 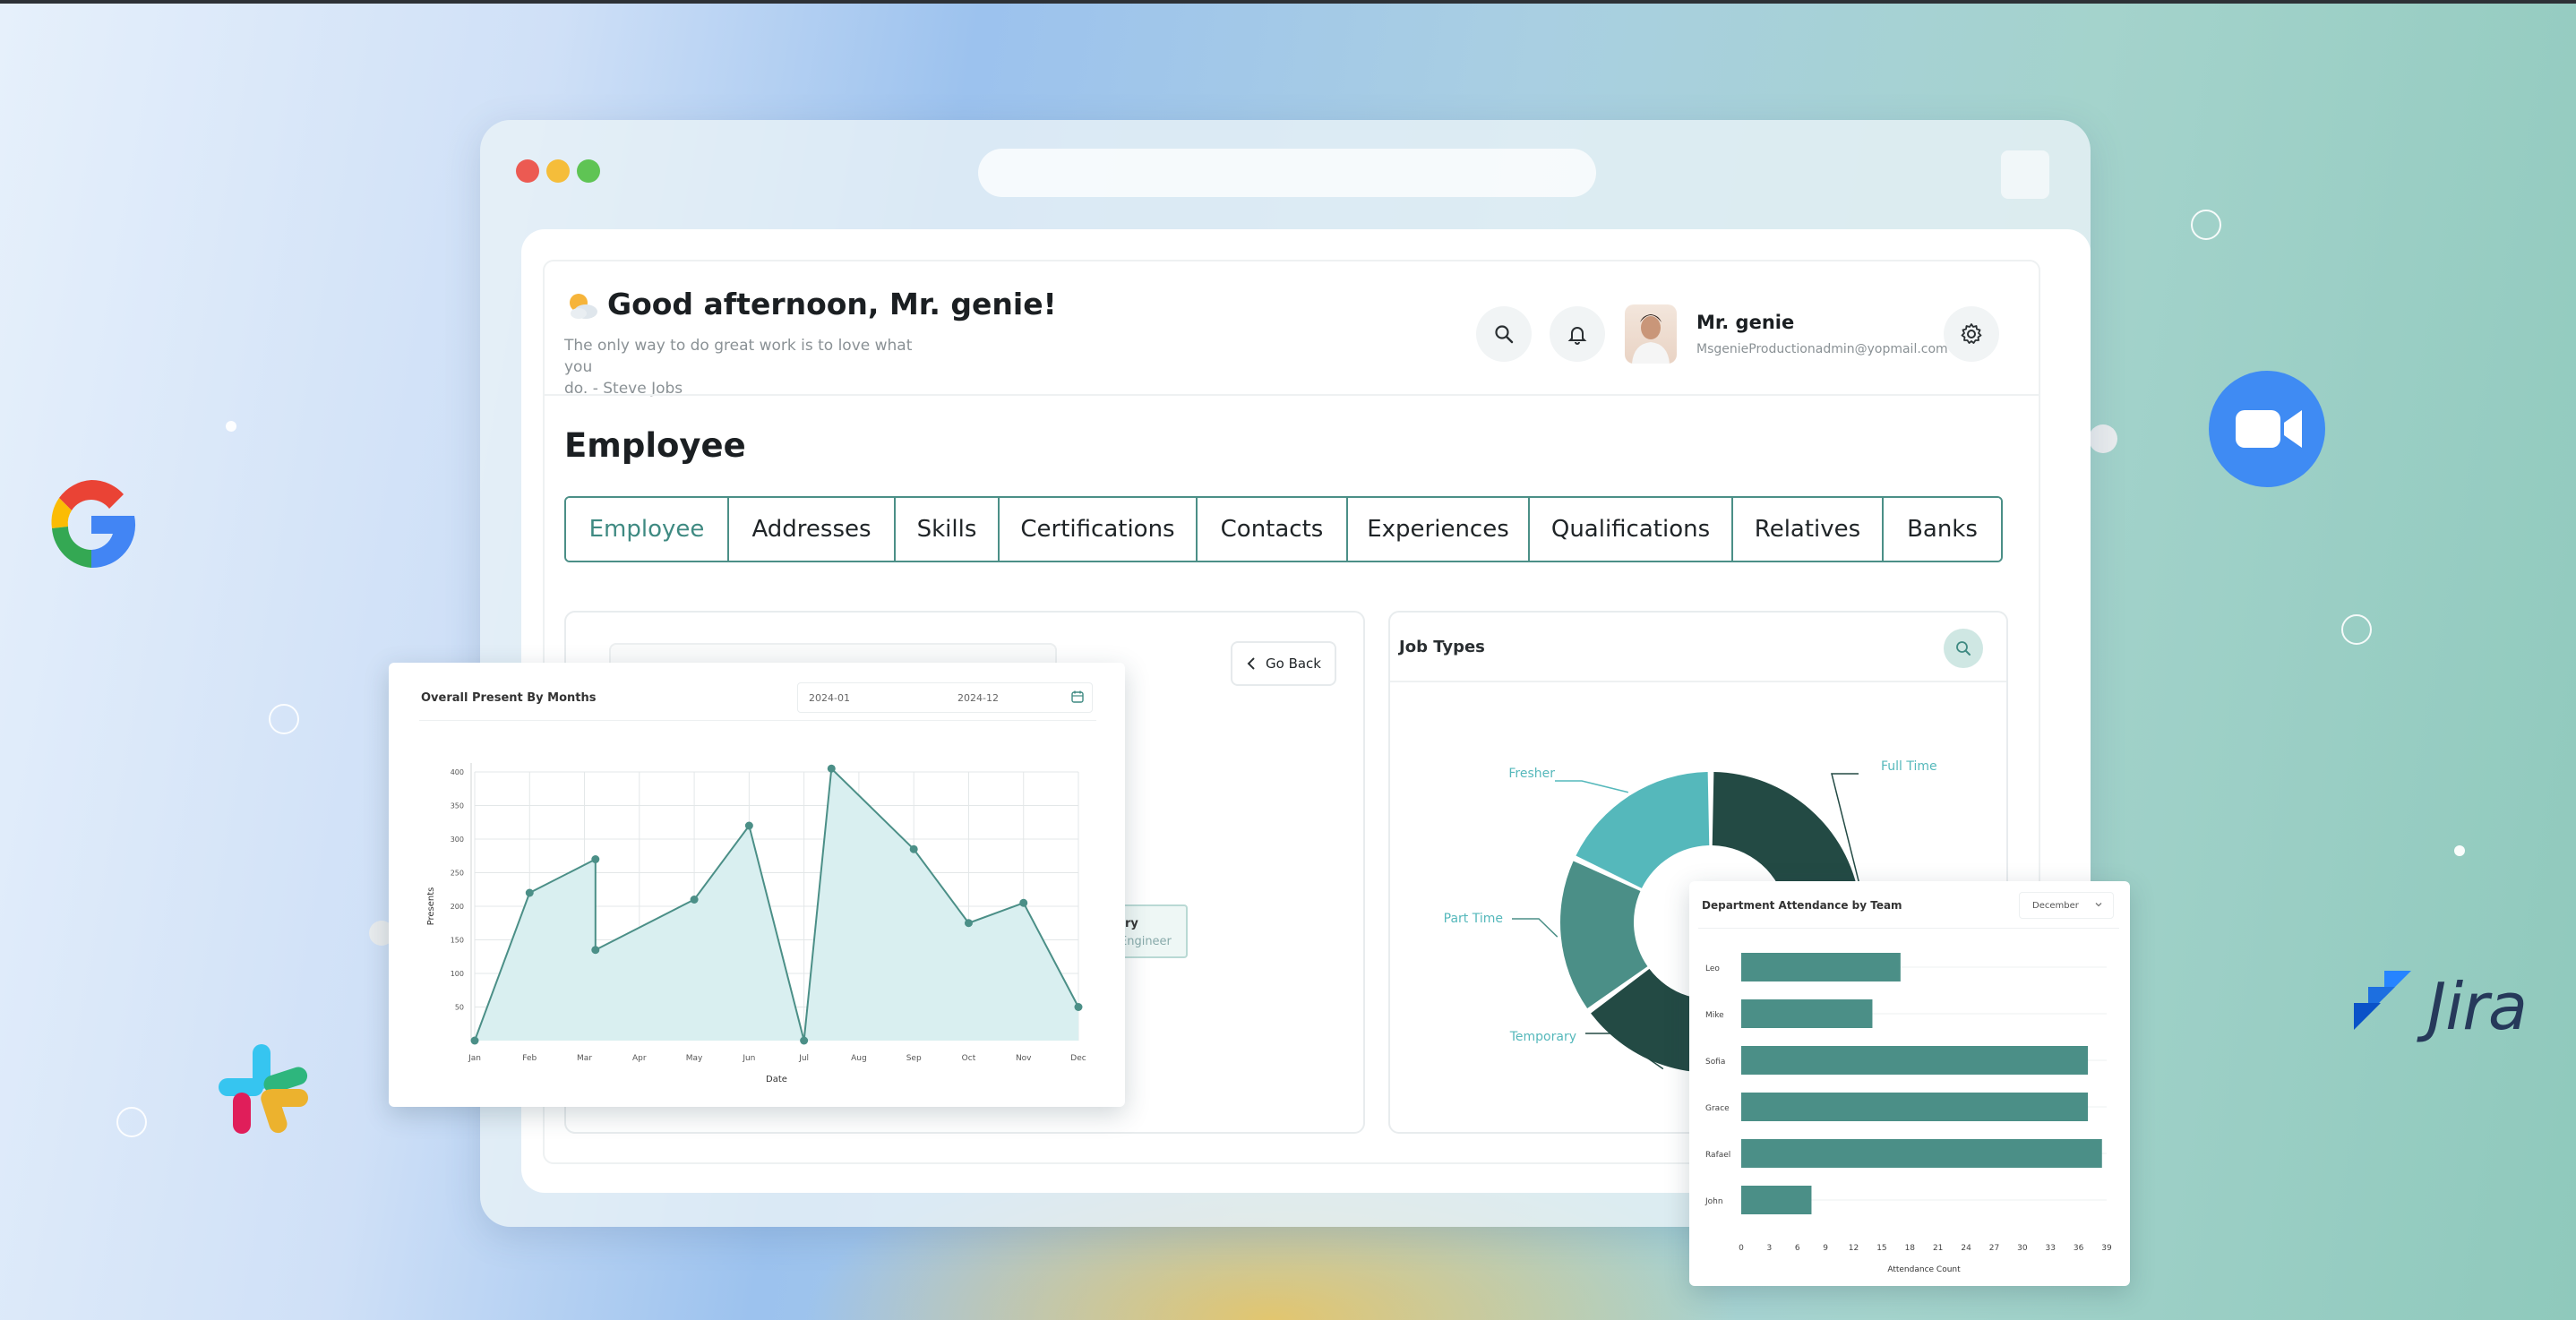 What do you see at coordinates (1715, 1062) in the screenshot?
I see `category-label: Sofia` at bounding box center [1715, 1062].